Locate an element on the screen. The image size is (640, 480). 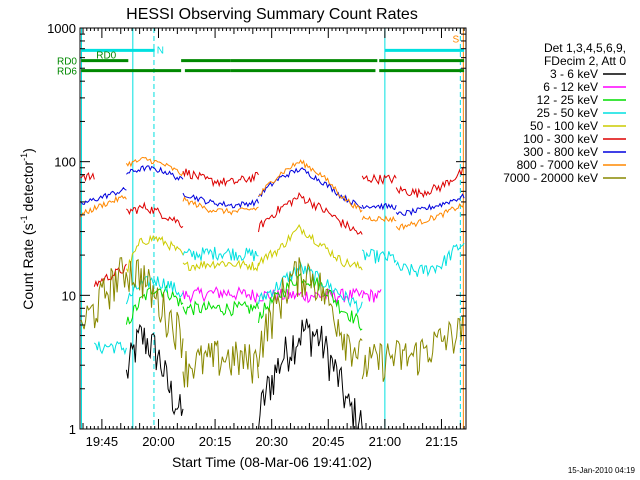
legend-entry-label: 3 - 6 keV is located at coordinates (574, 74).